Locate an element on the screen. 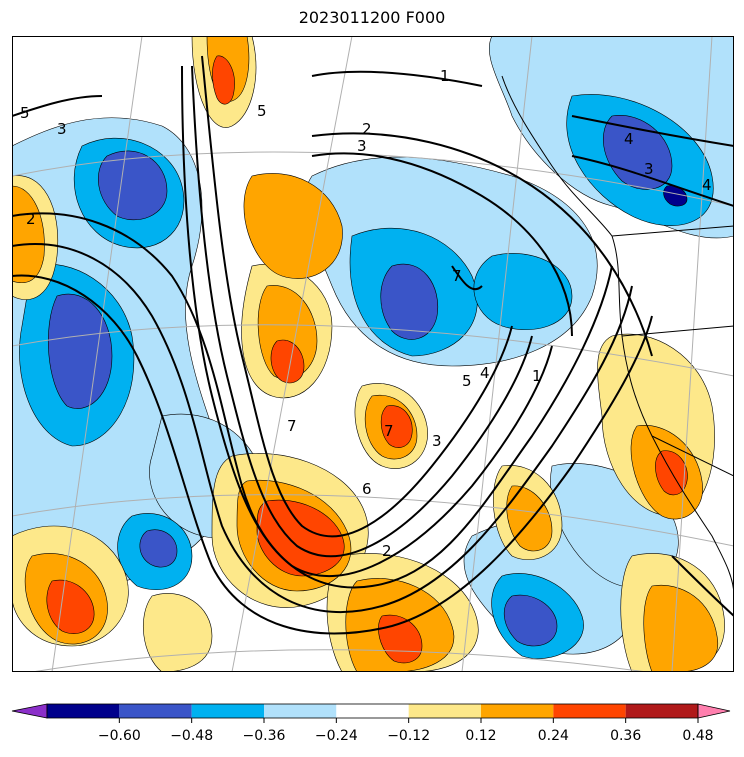 The height and width of the screenshot is (757, 744). colorbar-tick-label: −0.36 is located at coordinates (264, 736).